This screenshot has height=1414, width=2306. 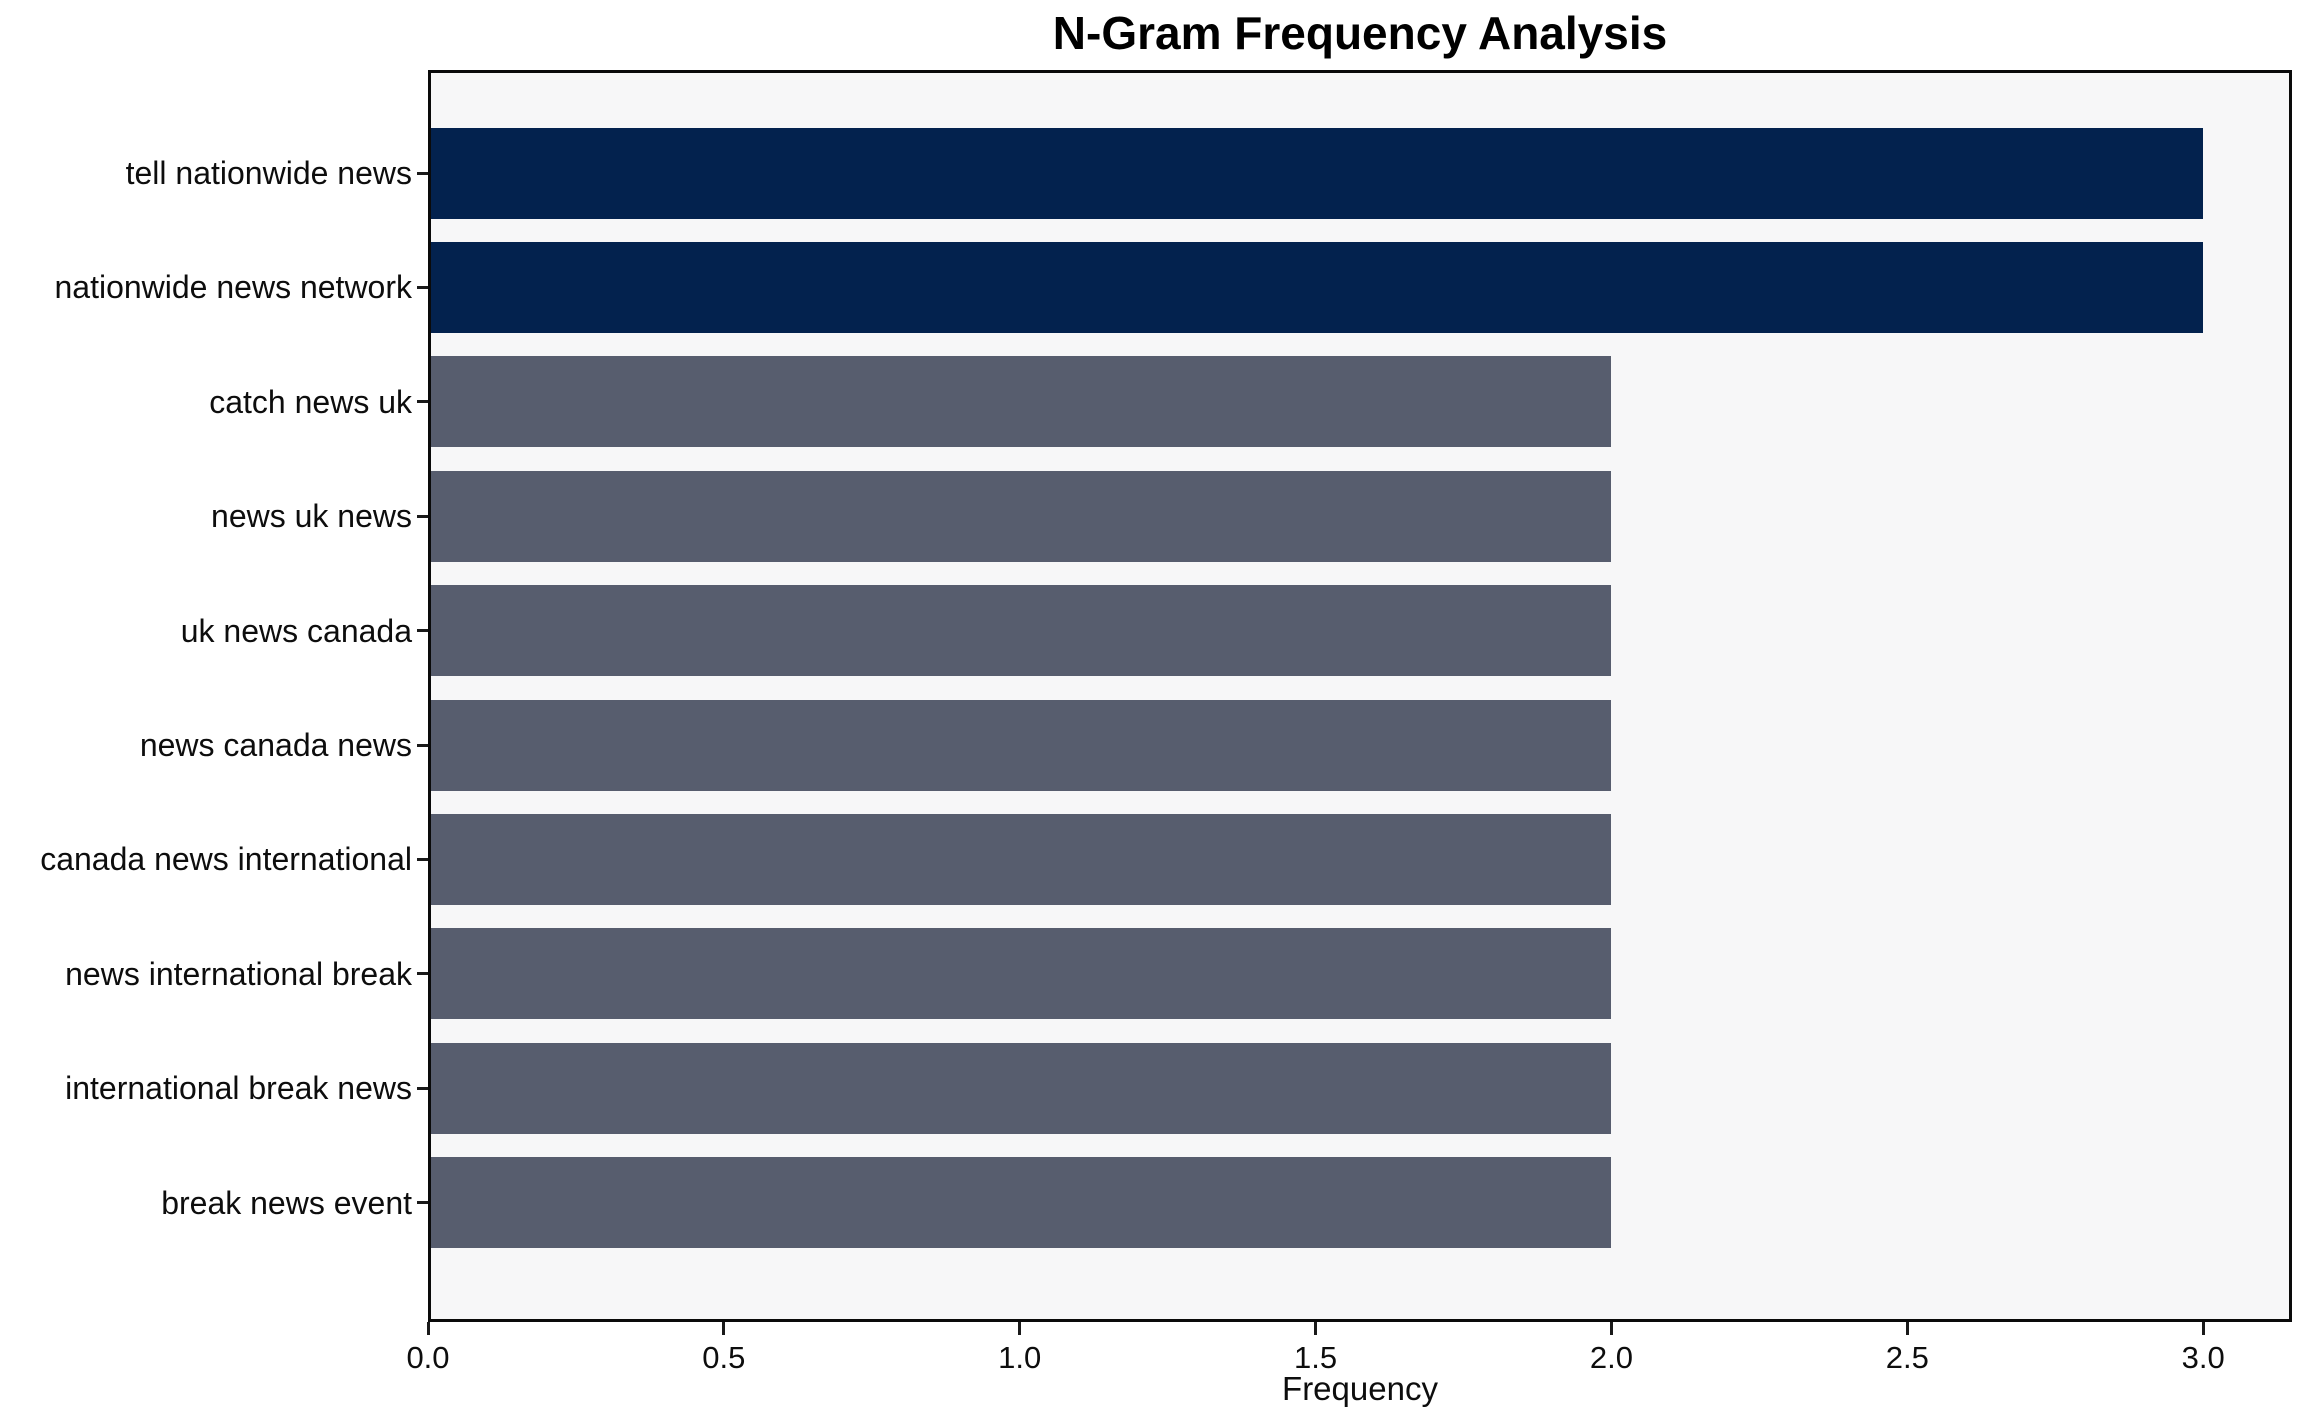 I want to click on bar-news-international-break, so click(x=1020, y=974).